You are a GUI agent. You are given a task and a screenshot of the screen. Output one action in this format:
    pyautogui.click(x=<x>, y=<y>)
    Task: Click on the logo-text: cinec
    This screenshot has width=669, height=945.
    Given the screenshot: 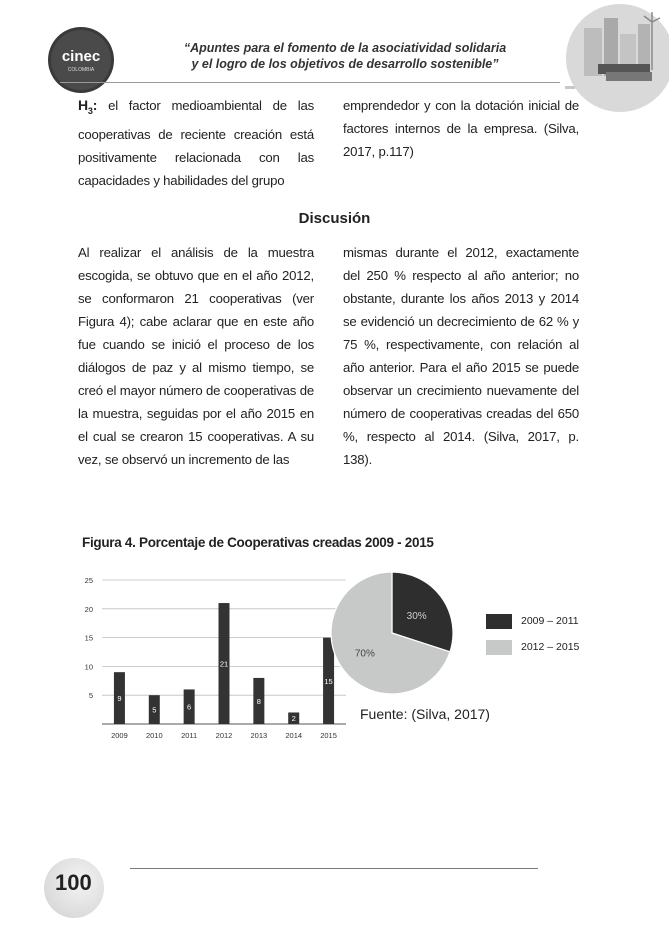 What is the action you would take?
    pyautogui.click(x=81, y=56)
    